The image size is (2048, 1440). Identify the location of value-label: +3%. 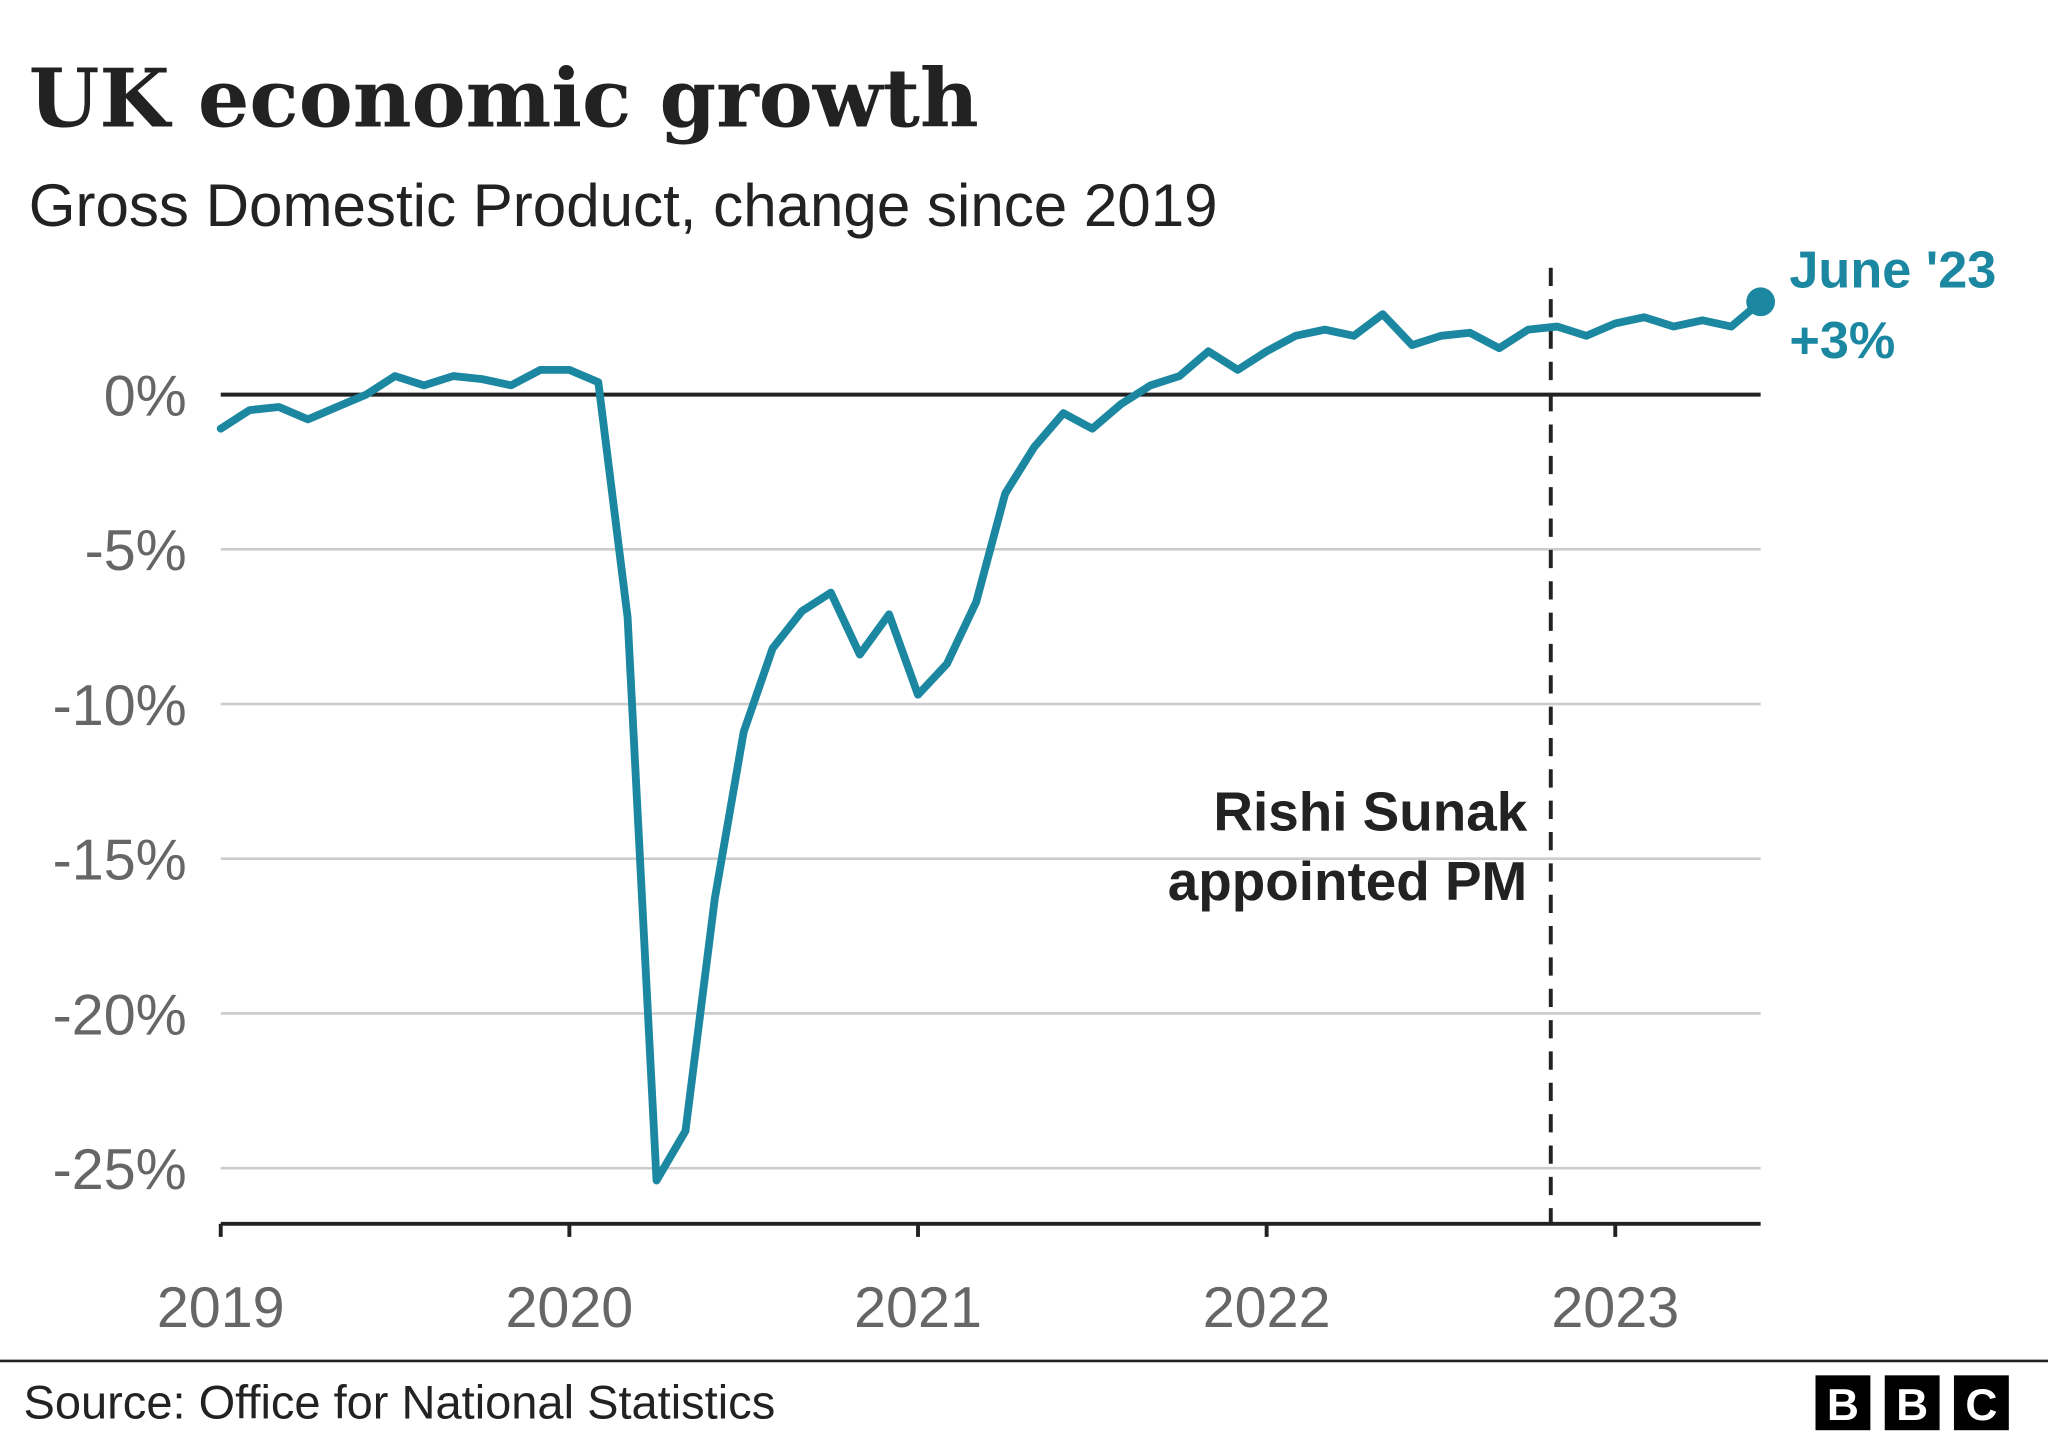
(1842, 341).